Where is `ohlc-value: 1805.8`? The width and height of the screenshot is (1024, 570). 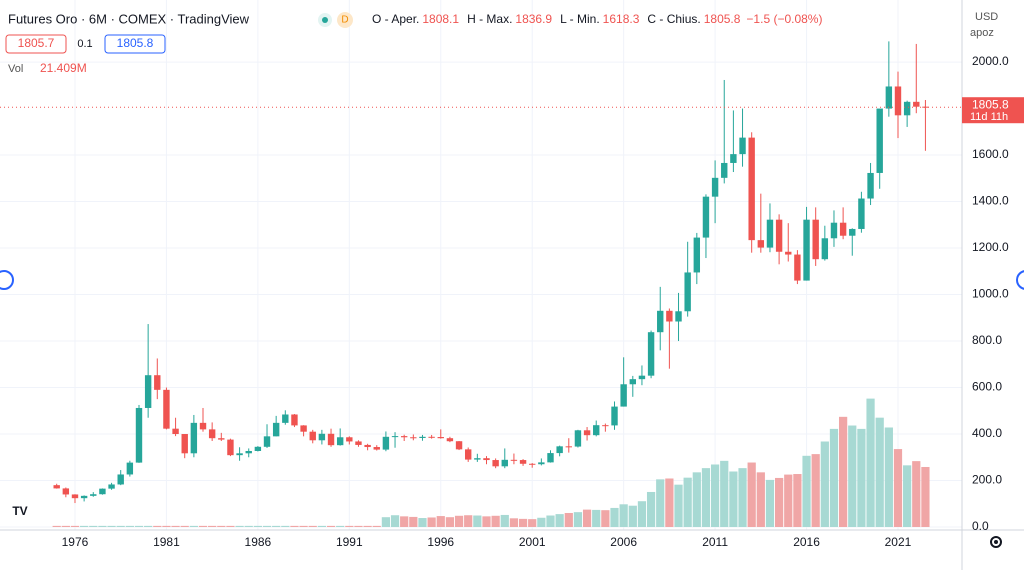 ohlc-value: 1805.8 is located at coordinates (722, 19).